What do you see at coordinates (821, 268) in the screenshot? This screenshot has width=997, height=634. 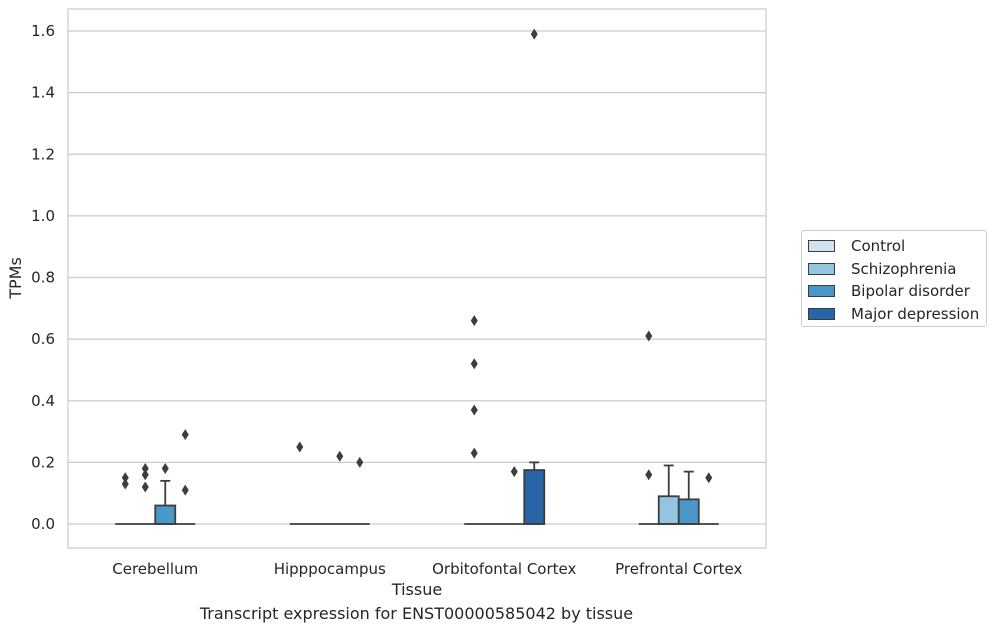 I see `legend-swatch-schizophrenia` at bounding box center [821, 268].